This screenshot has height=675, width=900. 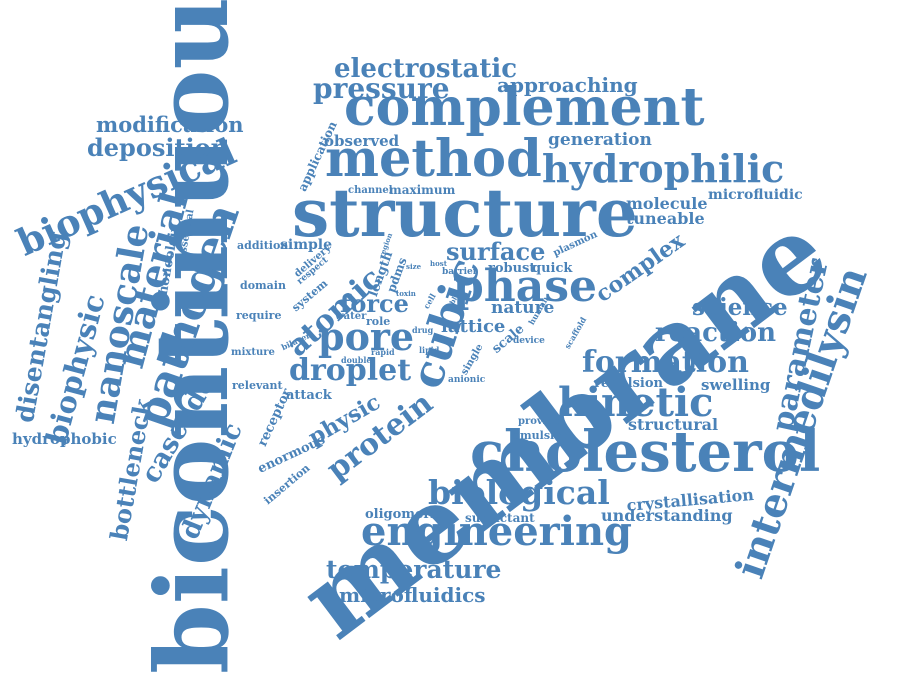 What do you see at coordinates (158, 147) in the screenshot?
I see `word-deposition: deposition` at bounding box center [158, 147].